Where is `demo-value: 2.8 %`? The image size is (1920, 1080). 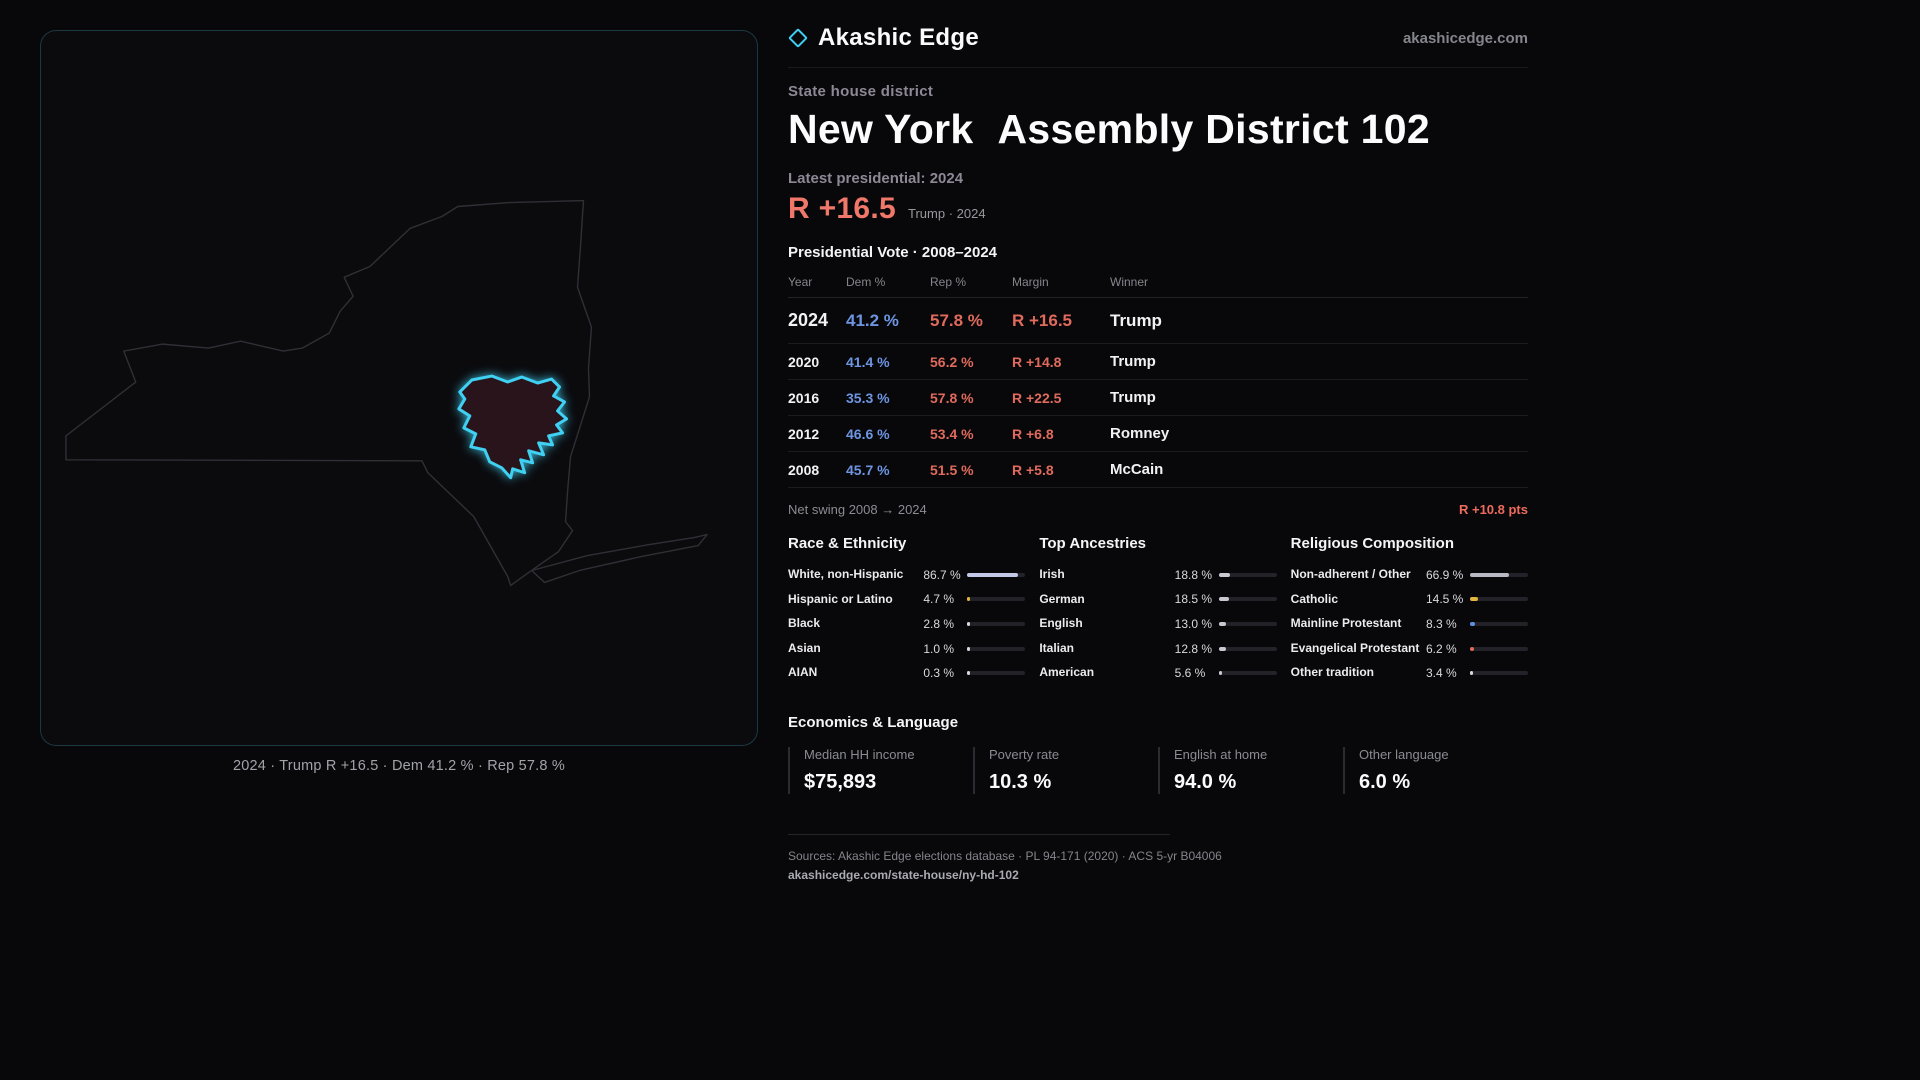 demo-value: 2.8 % is located at coordinates (939, 623).